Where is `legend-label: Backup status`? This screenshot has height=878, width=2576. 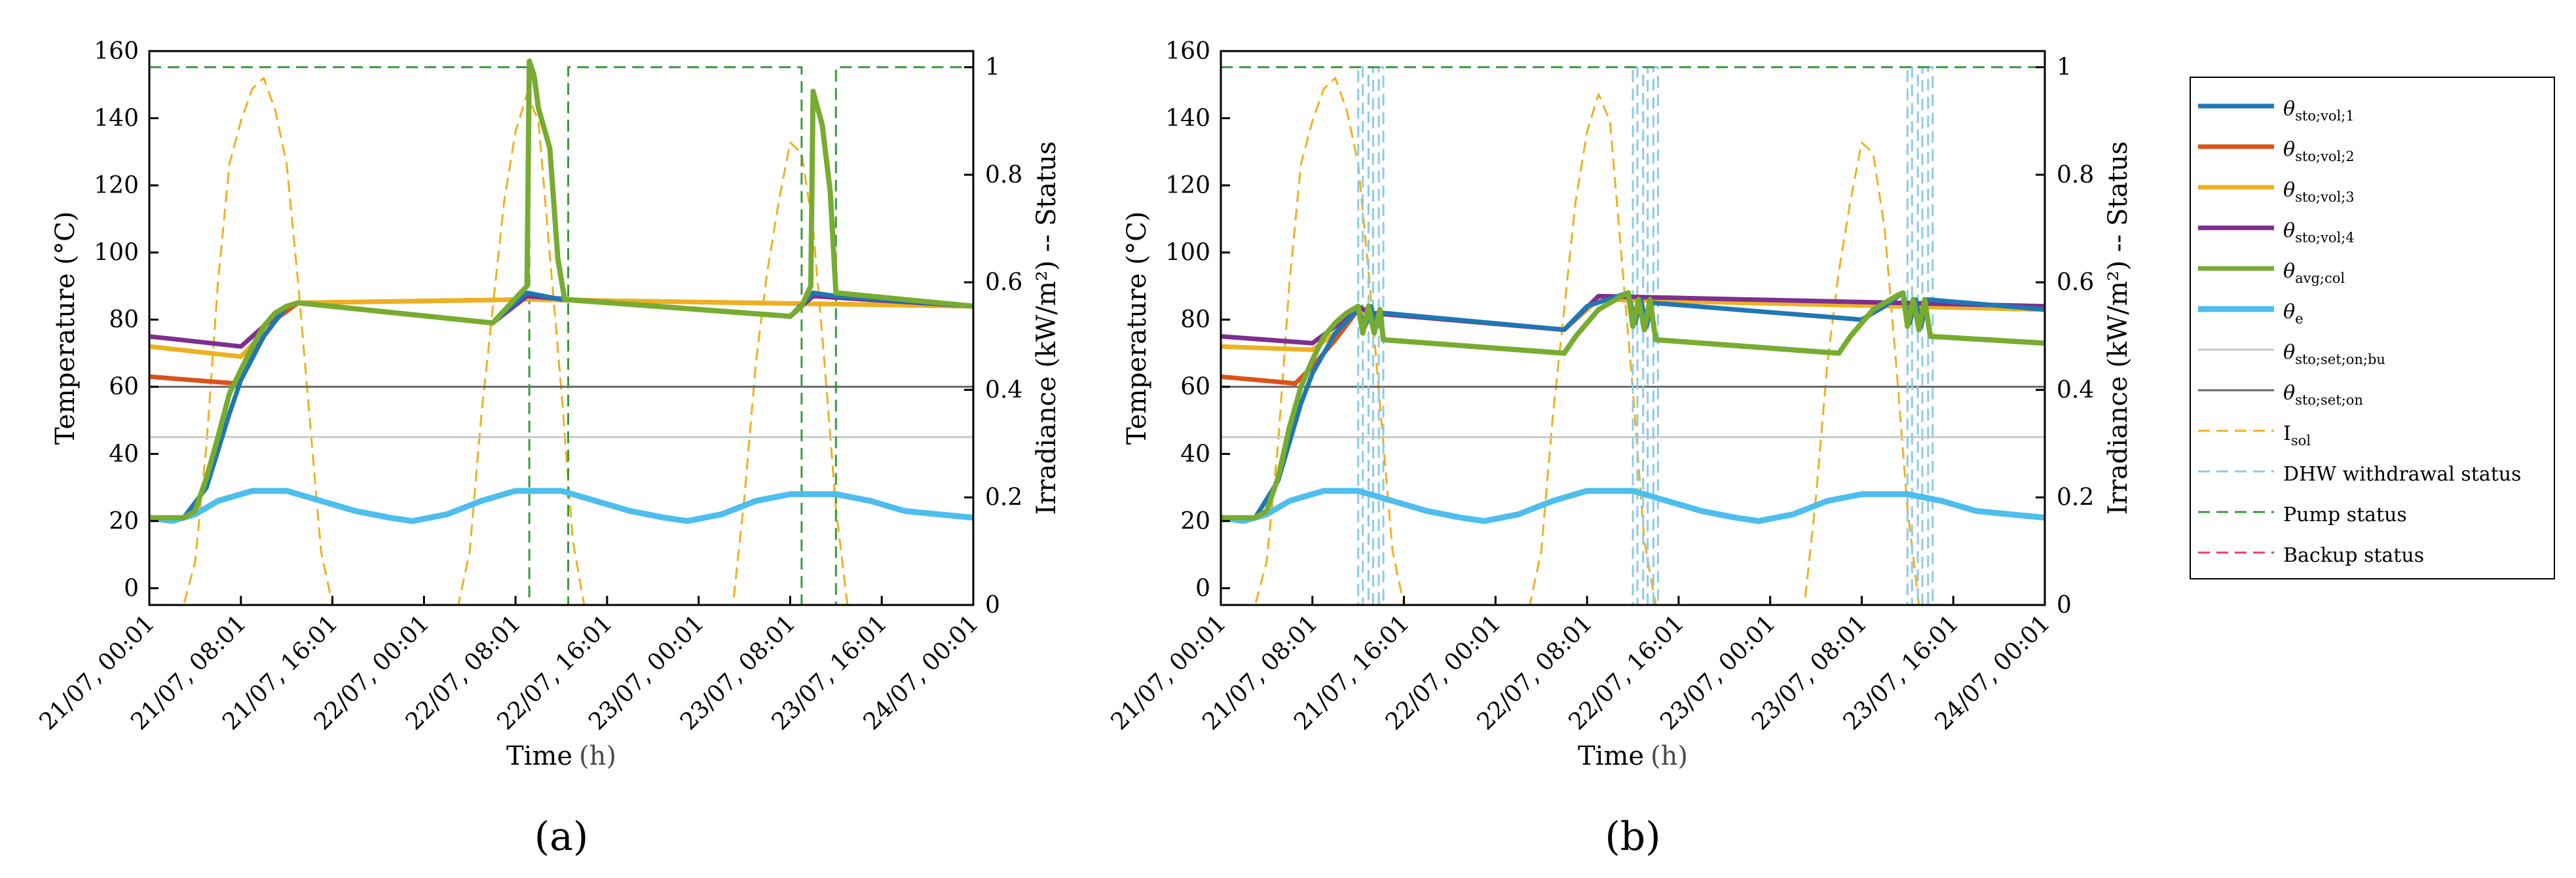 legend-label: Backup status is located at coordinates (2353, 555).